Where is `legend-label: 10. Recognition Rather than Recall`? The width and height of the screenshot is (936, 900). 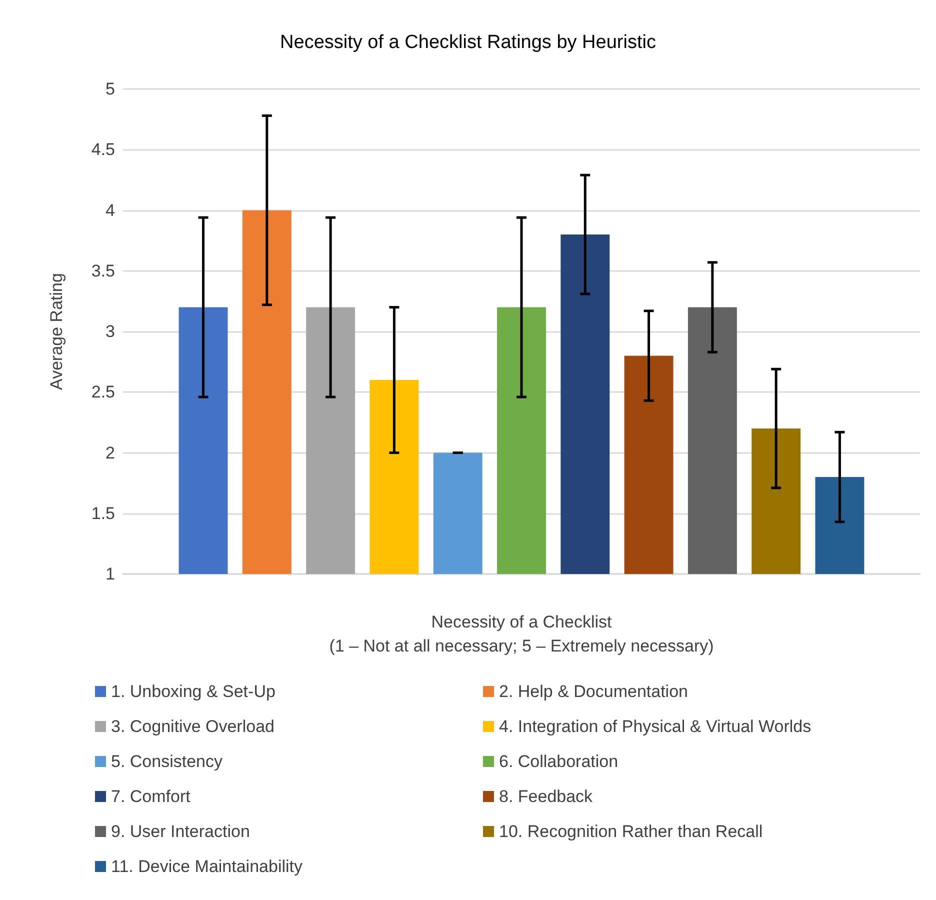 legend-label: 10. Recognition Rather than Recall is located at coordinates (631, 831).